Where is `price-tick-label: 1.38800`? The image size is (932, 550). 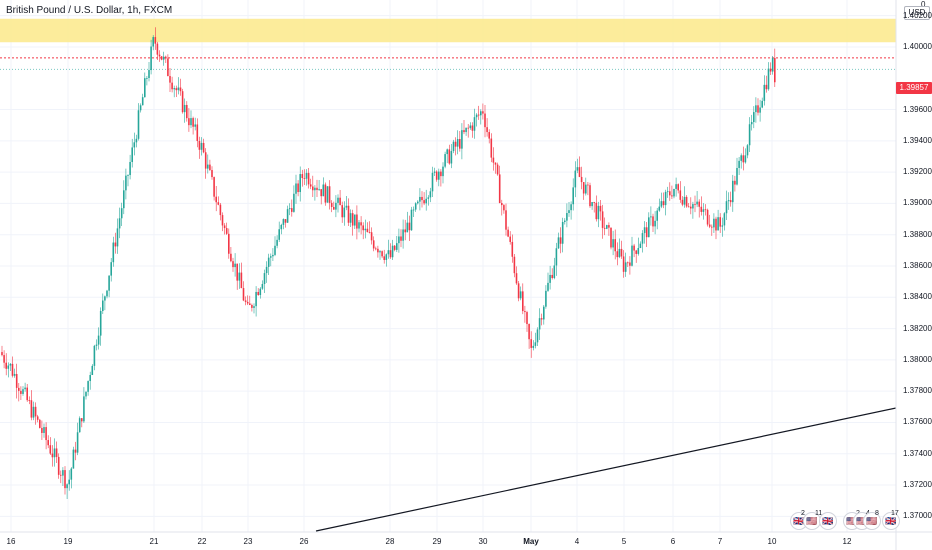 price-tick-label: 1.38800 is located at coordinates (917, 234).